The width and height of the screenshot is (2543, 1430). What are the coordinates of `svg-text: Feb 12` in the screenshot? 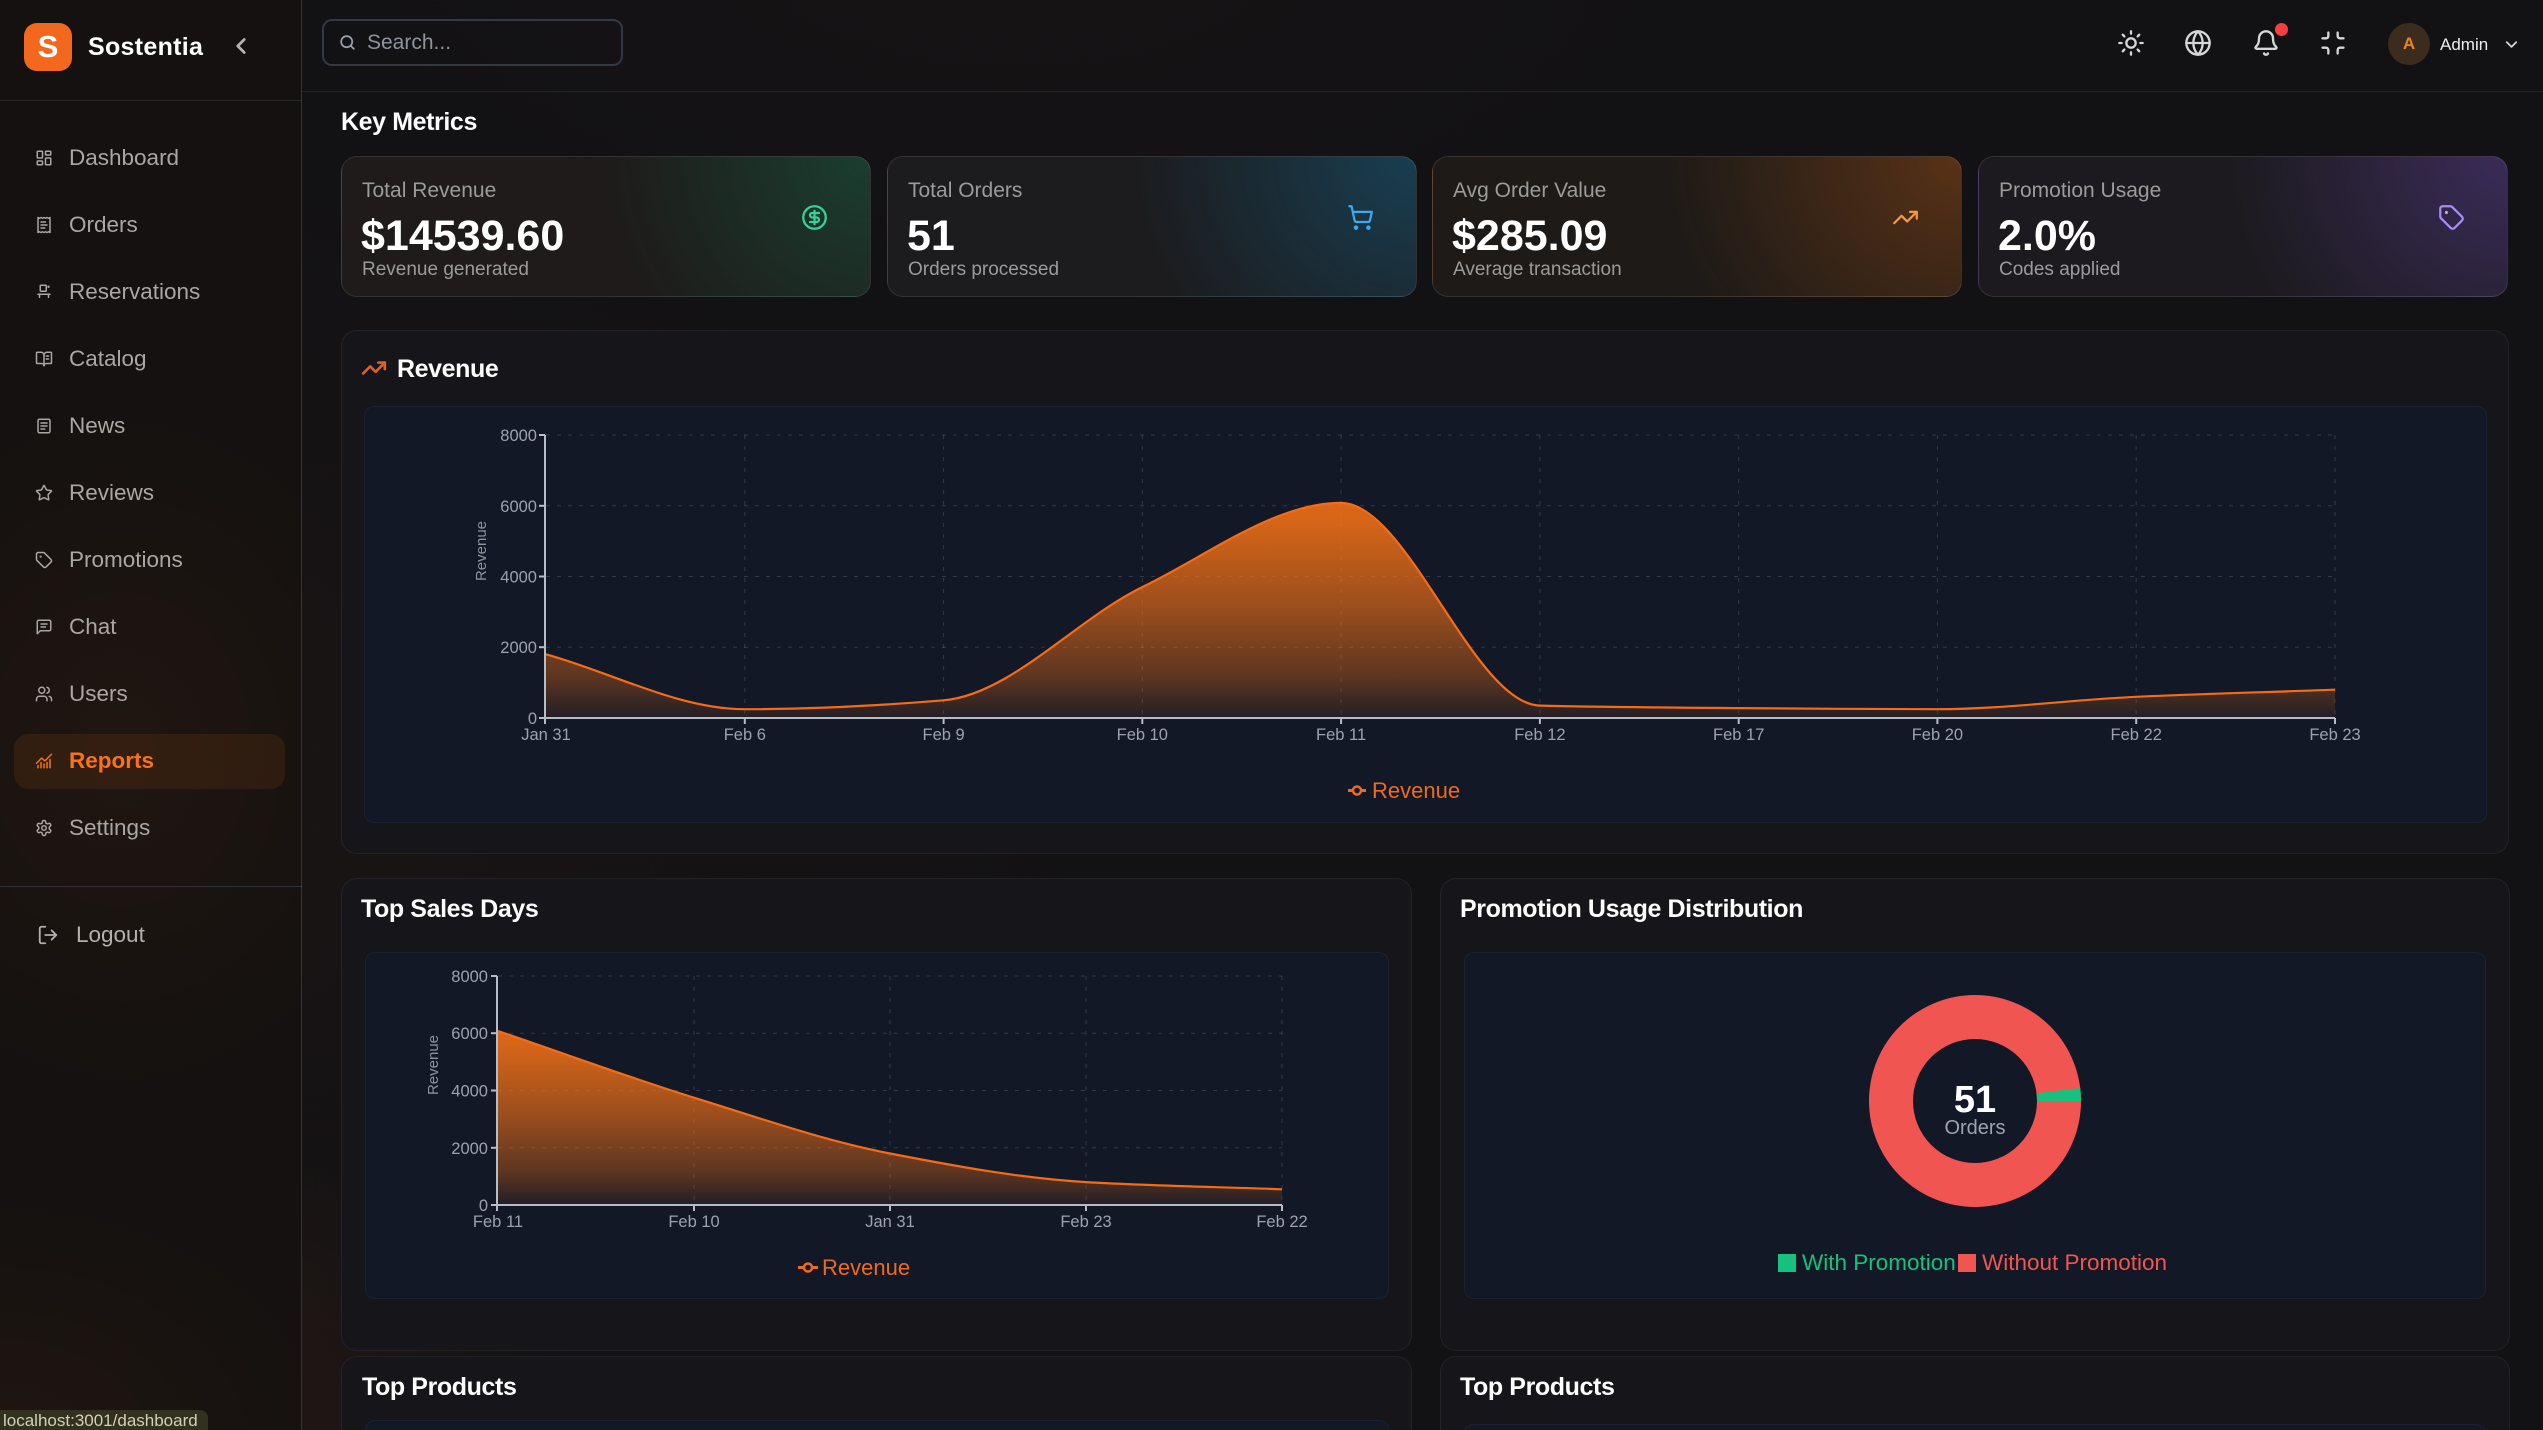 It's located at (1539, 735).